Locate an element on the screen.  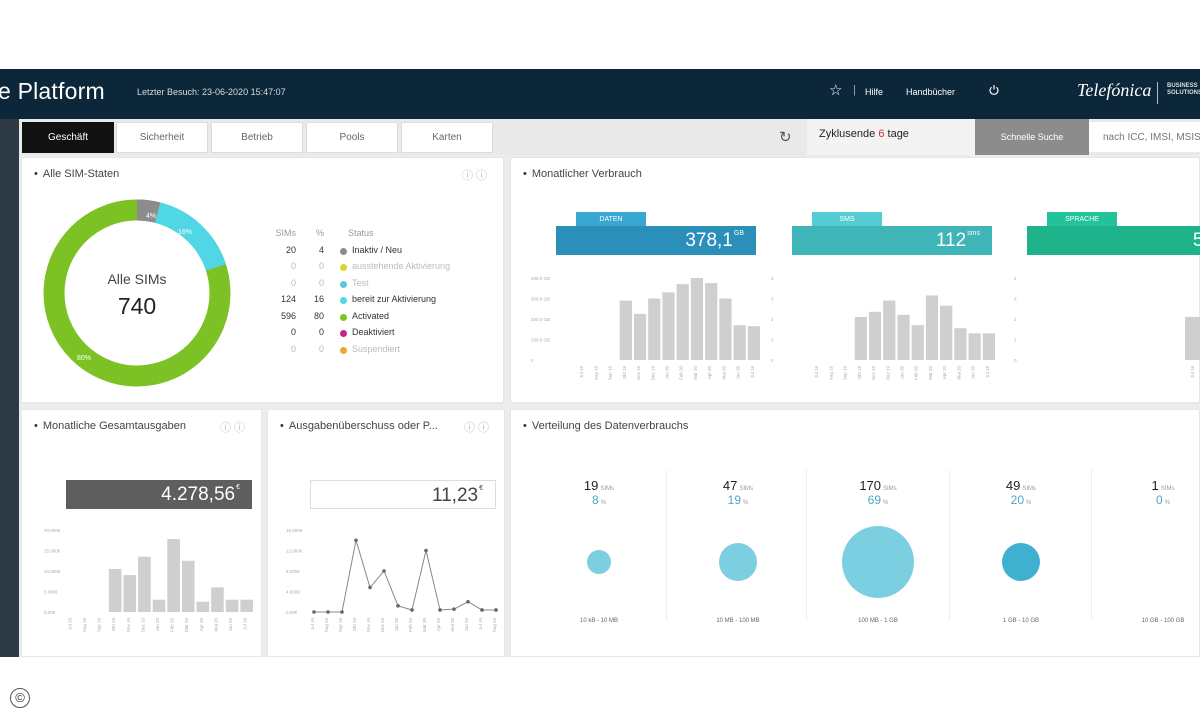
tab-pools: Pools is located at coordinates (352, 137).